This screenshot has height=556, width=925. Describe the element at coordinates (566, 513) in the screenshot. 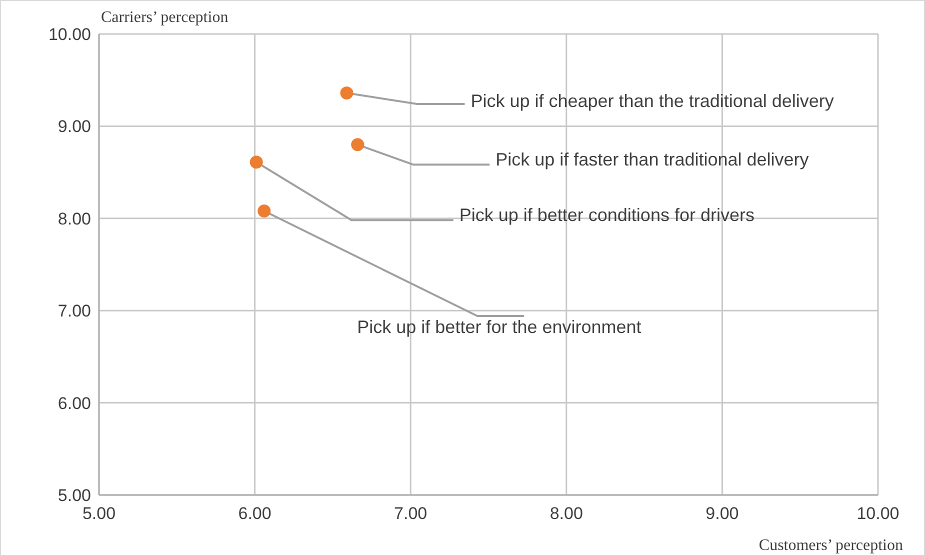

I see `x-tick-label: 8.00` at that location.